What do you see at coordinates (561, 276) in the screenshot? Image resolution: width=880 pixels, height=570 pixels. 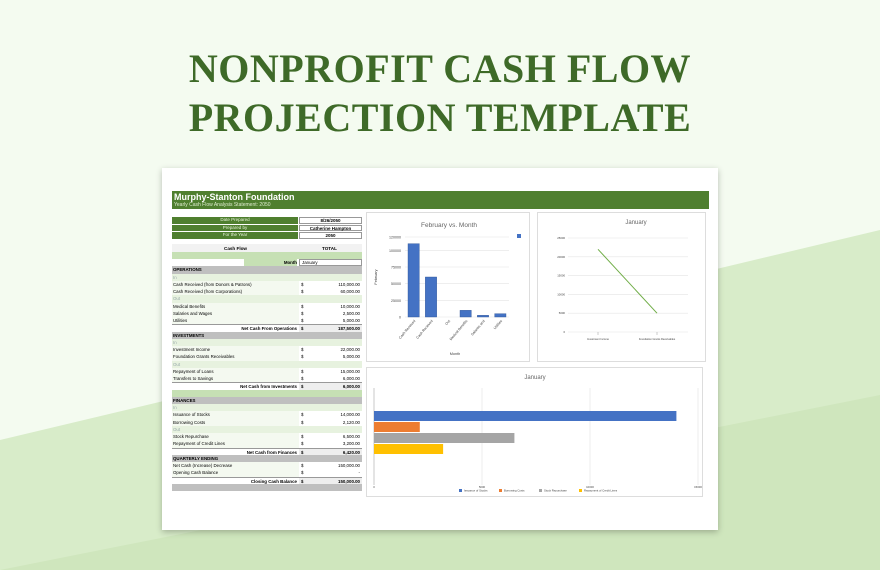 I see `y-tick-label: 15000` at bounding box center [561, 276].